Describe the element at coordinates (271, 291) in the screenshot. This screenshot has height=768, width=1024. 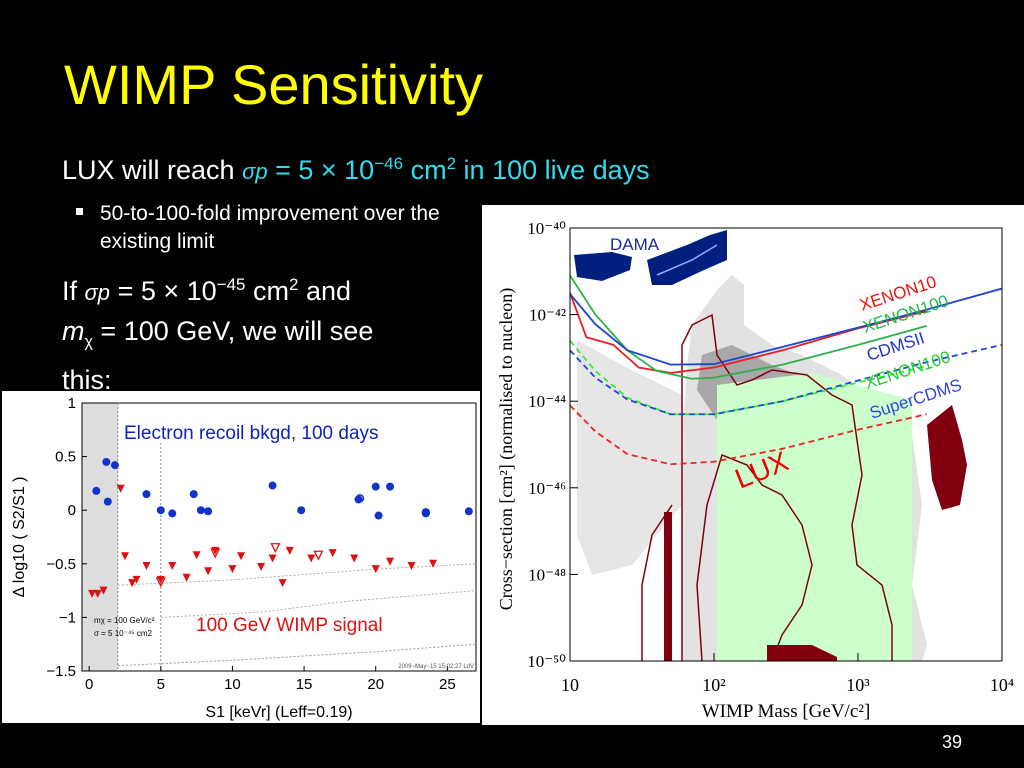
I see `para-unit: cm` at that location.